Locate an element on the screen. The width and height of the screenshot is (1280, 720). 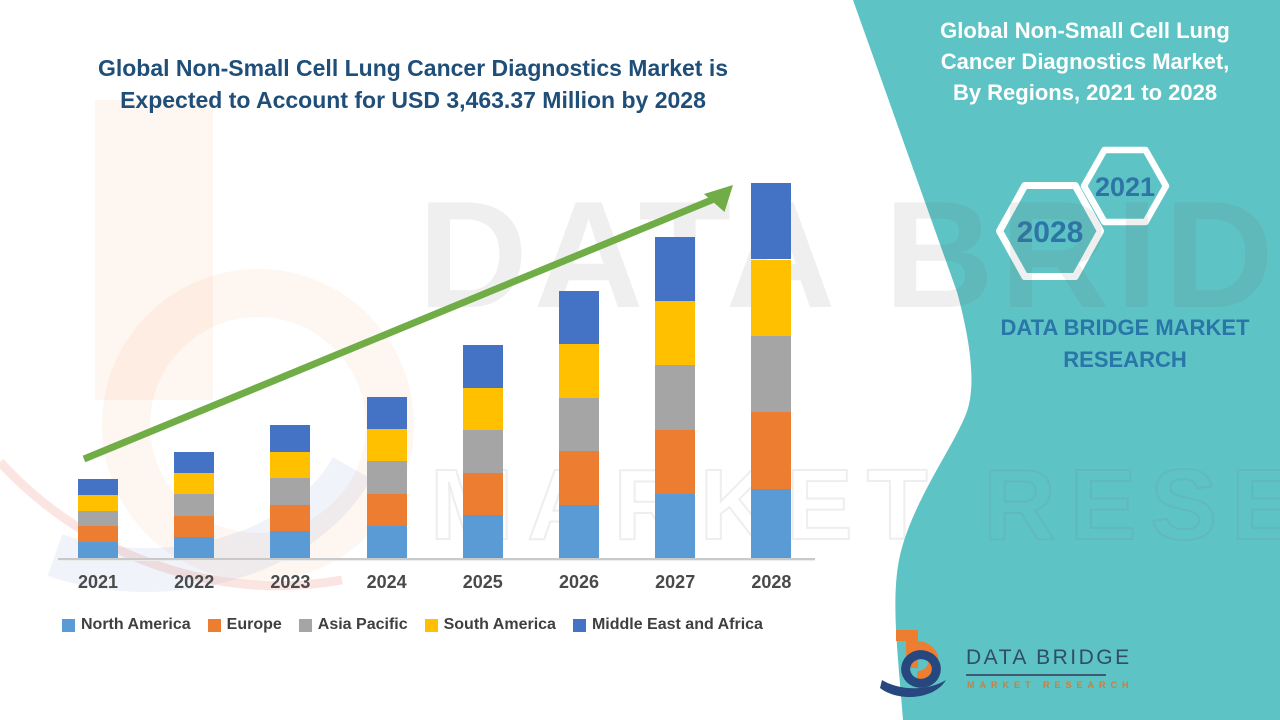
hexagon-badges is located at coordinates (1083, 213).